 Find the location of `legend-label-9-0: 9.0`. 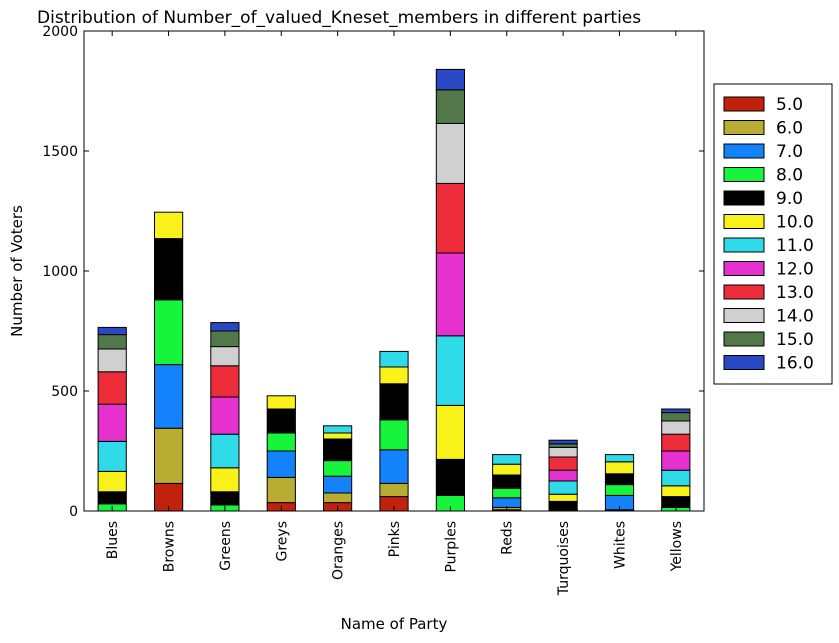

legend-label-9-0: 9.0 is located at coordinates (789, 199).